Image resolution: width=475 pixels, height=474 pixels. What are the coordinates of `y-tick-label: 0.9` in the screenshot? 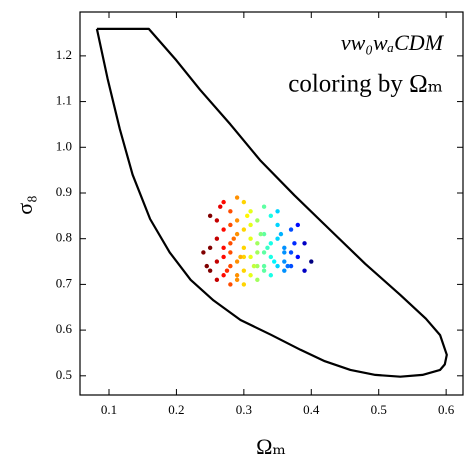 It's located at (64, 191).